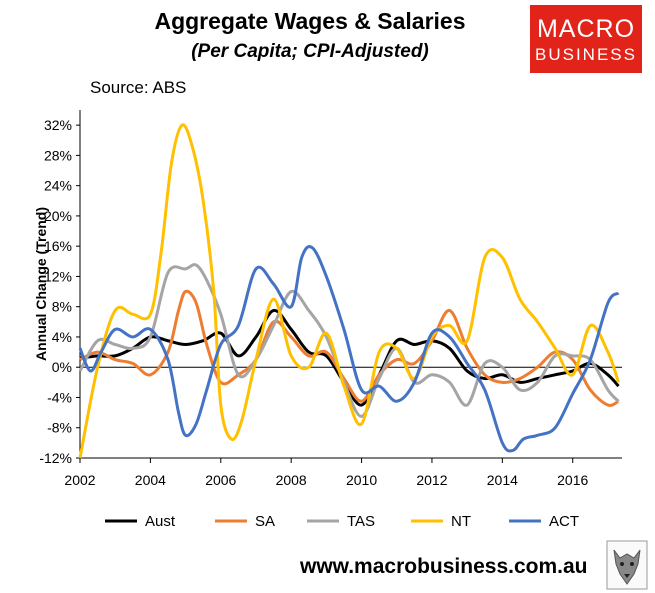  Describe the element at coordinates (62, 337) in the screenshot. I see `y-tick-label: 4%` at that location.